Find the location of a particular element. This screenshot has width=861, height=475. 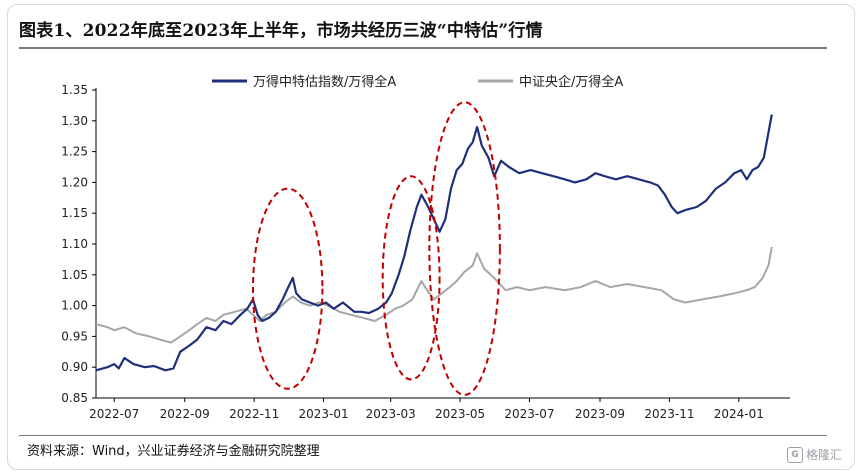

y-tick-label: 1.25 is located at coordinates (74, 152).